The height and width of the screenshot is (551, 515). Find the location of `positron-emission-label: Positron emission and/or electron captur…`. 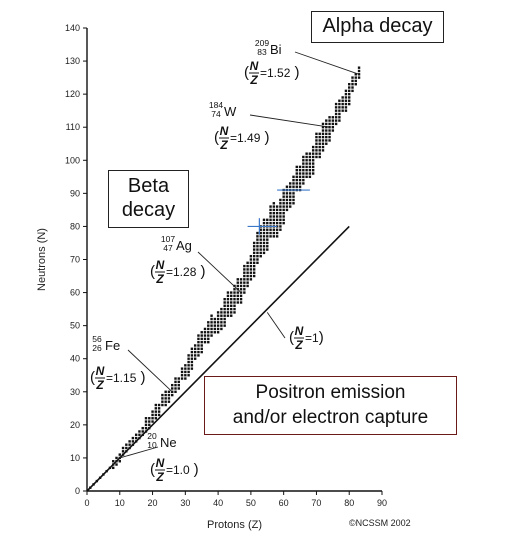

positron-emission-label: Positron emission and/or electron captur… is located at coordinates (330, 405).